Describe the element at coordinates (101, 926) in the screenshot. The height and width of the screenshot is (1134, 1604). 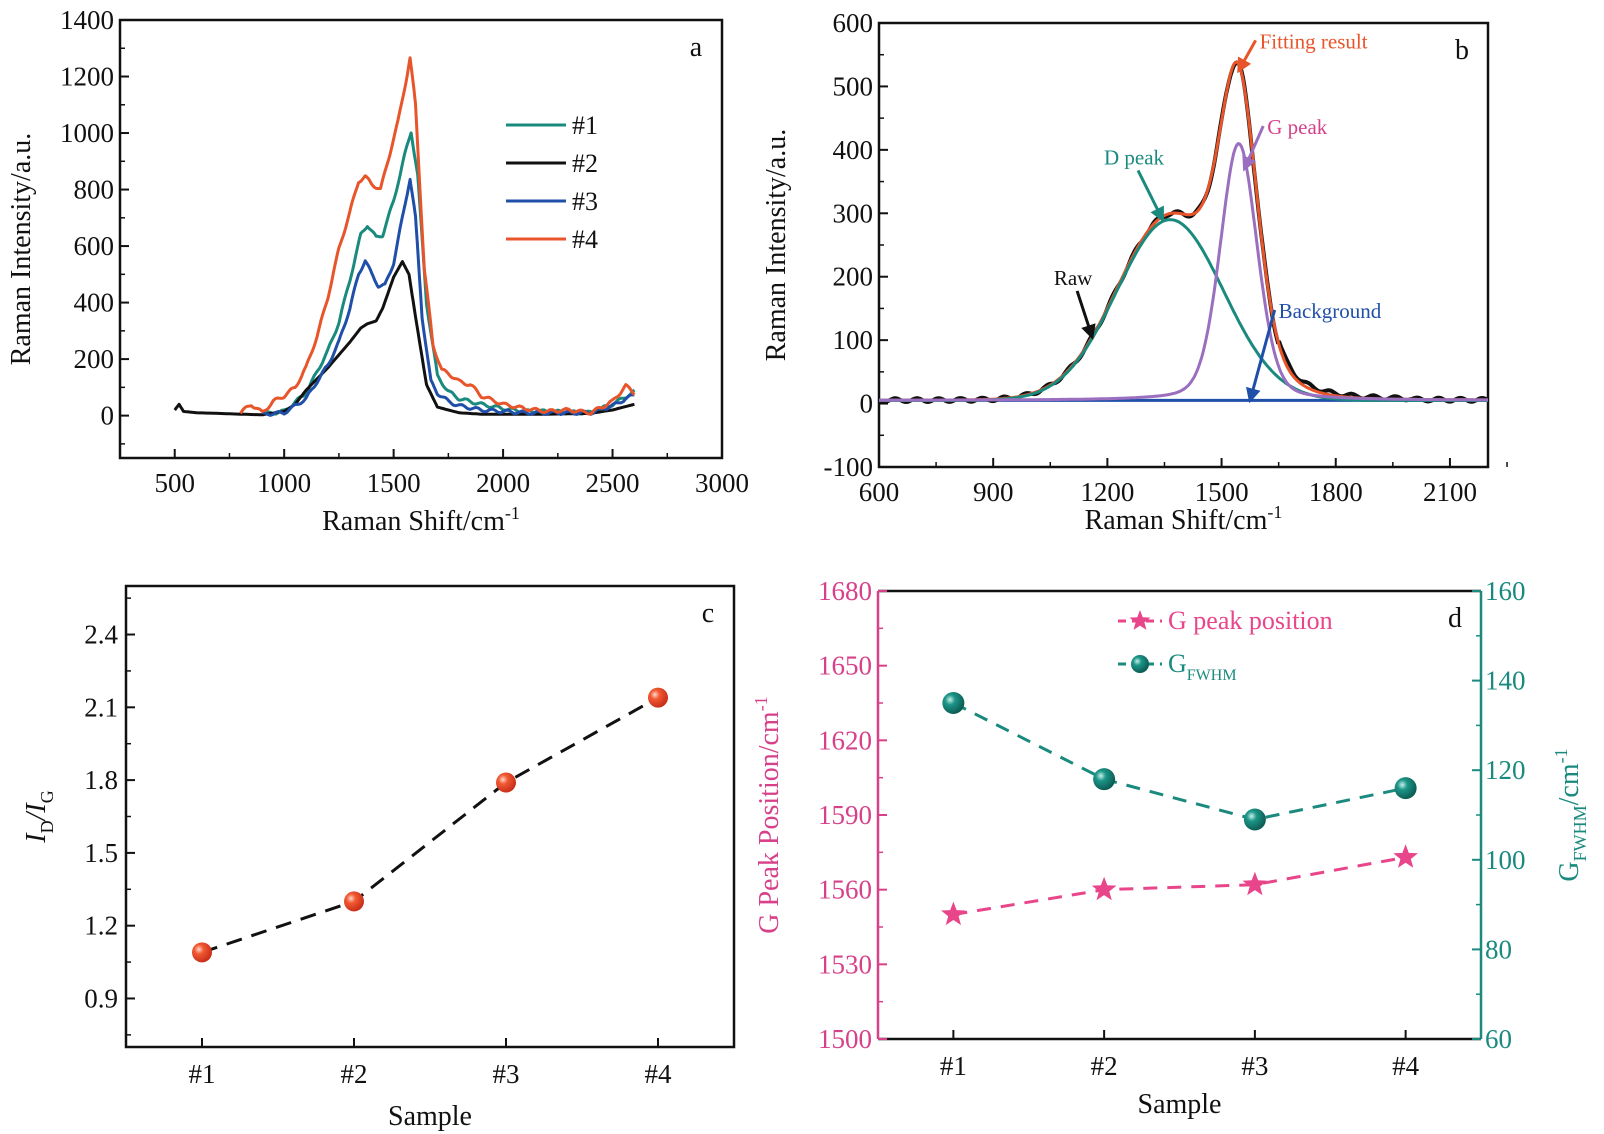
I see `y-tick-label: 1.2` at that location.